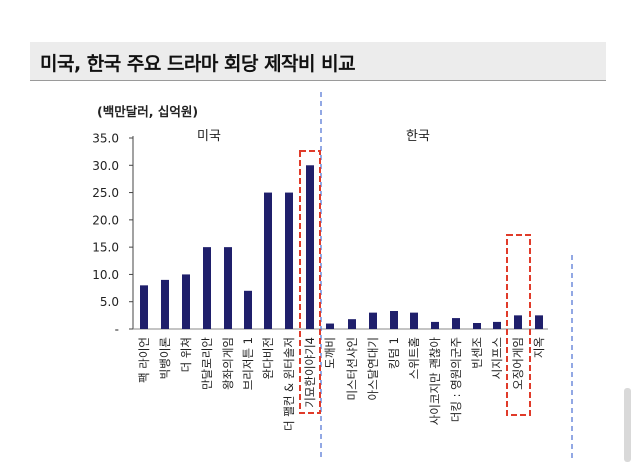 This screenshot has width=640, height=462. I want to click on x-tick-label: 오징어게임, so click(518, 363).